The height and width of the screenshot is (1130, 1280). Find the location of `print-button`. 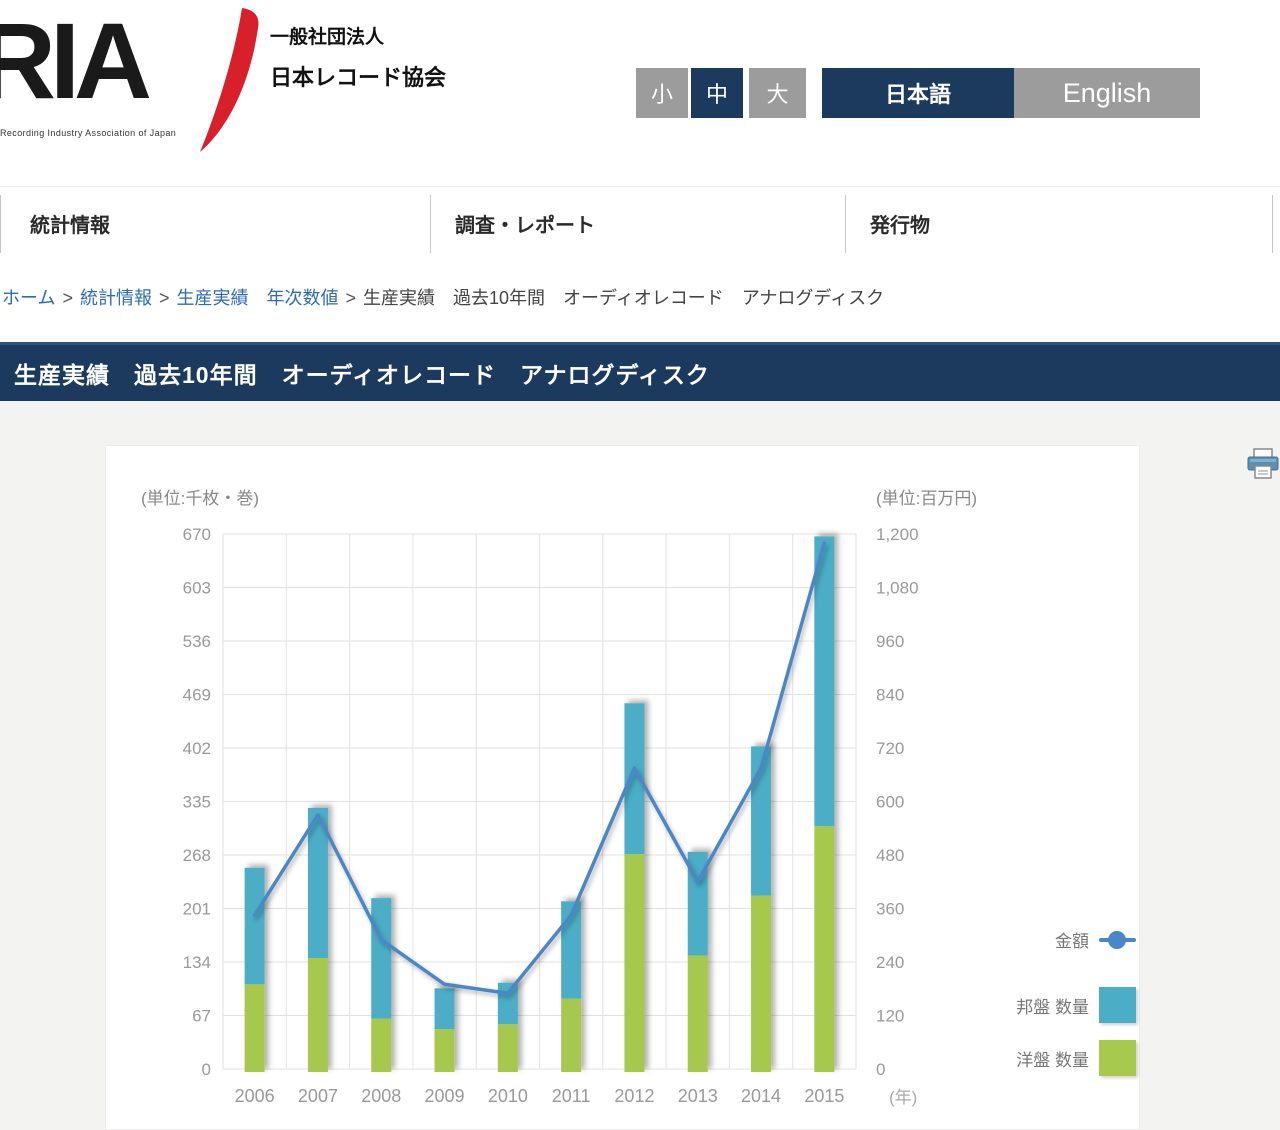

print-button is located at coordinates (1263, 464).